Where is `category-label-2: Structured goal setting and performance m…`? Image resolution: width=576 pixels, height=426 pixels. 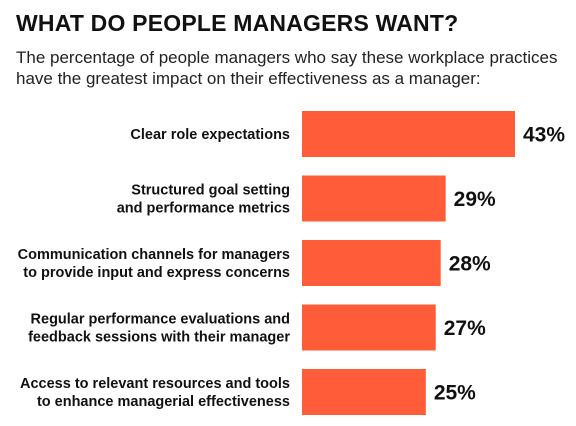 category-label-2: Structured goal setting and performance m… is located at coordinates (203, 200).